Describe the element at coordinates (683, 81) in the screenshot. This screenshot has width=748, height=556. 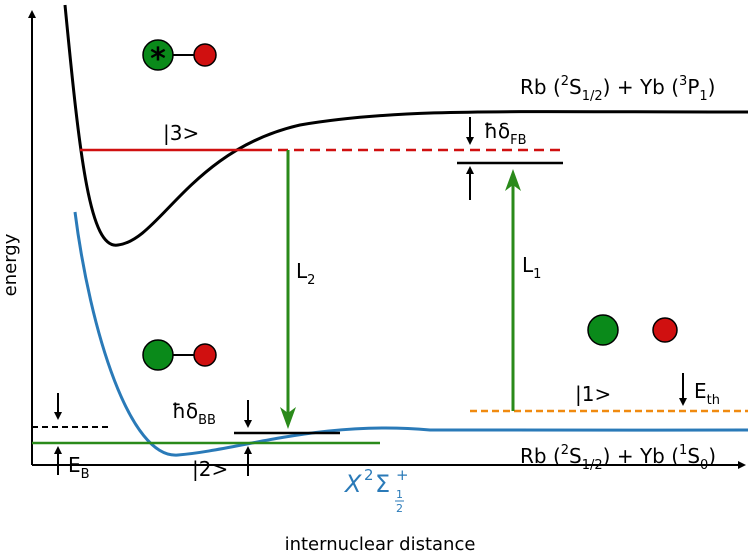
I see `label-part: 3` at that location.